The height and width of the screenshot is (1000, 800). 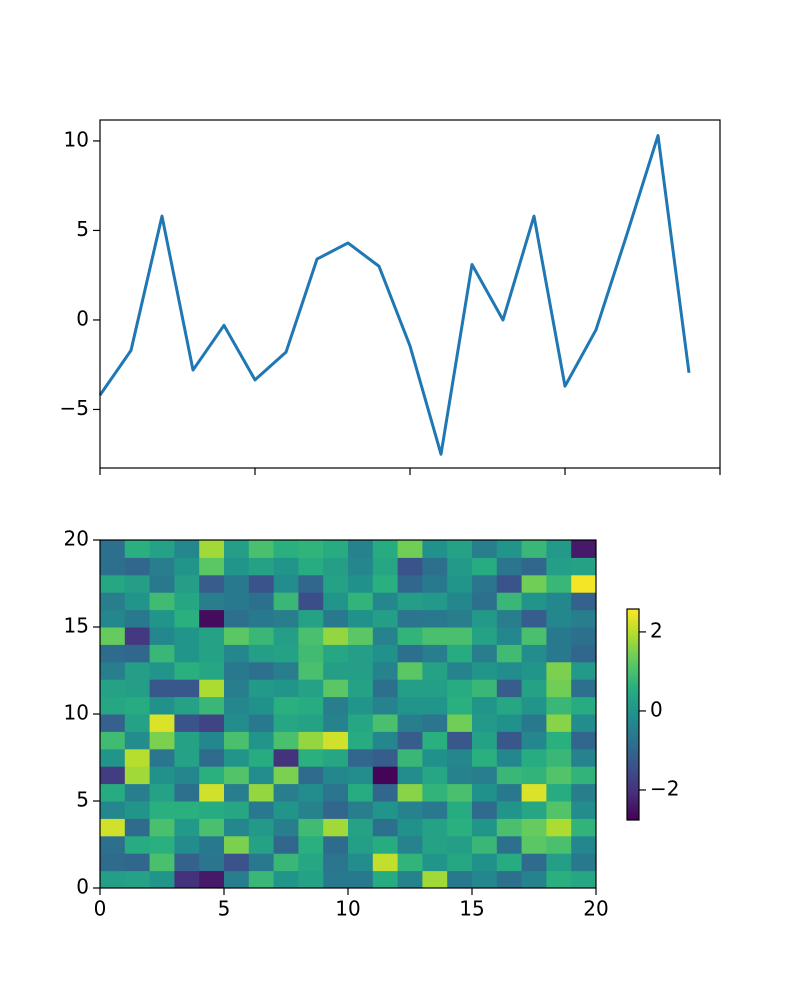 What do you see at coordinates (82, 318) in the screenshot?
I see `y-tick-label: 0` at bounding box center [82, 318].